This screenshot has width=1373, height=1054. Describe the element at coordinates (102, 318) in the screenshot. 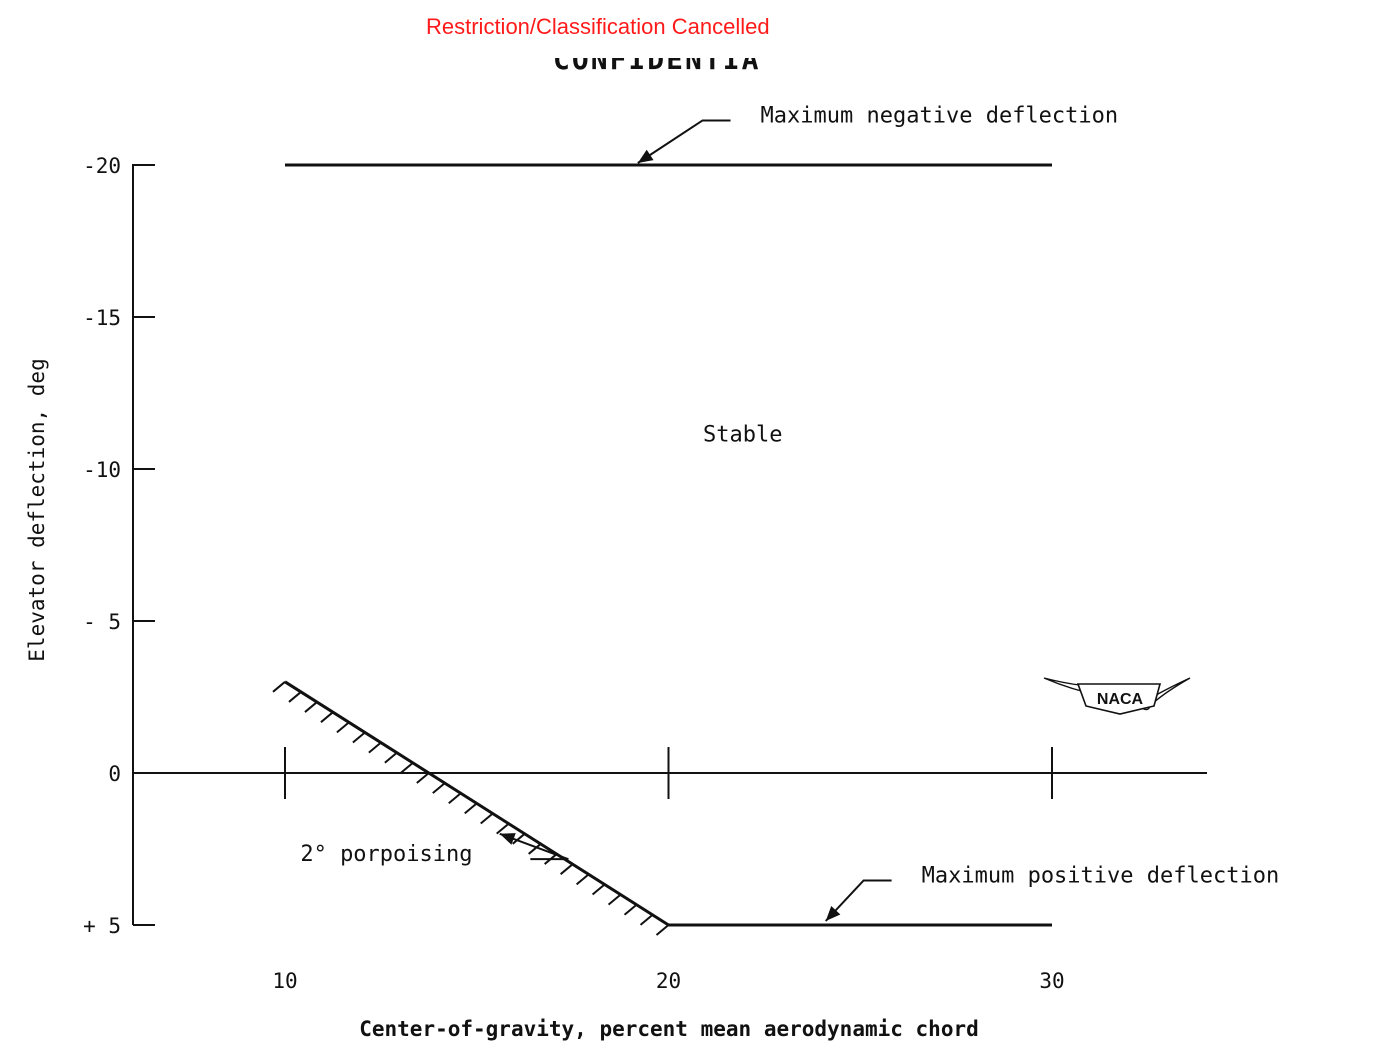

I see `y-tick-label: -15` at that location.